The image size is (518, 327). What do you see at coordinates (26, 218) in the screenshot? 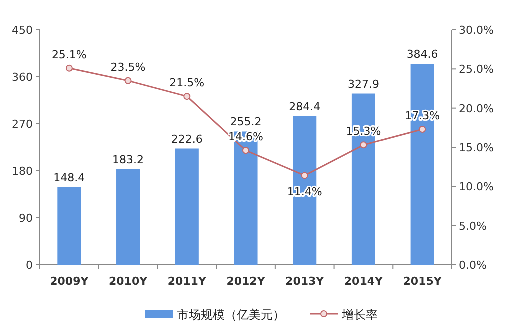
I see `y-tick-label: 90` at bounding box center [26, 218].